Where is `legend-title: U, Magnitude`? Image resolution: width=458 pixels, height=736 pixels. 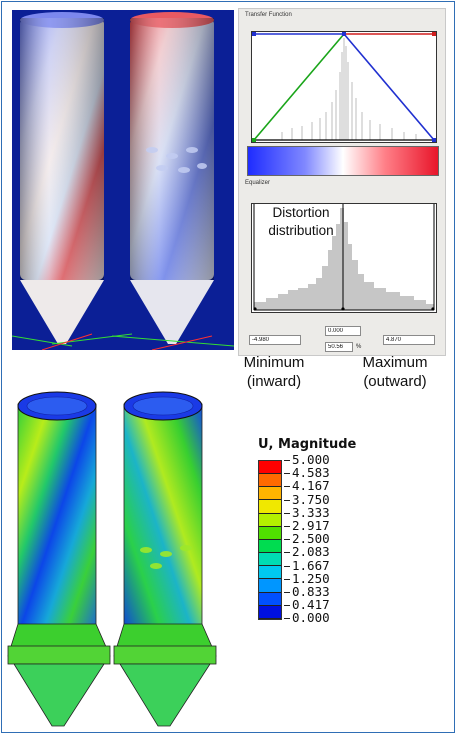
legend-title: U, Magnitude is located at coordinates (307, 444).